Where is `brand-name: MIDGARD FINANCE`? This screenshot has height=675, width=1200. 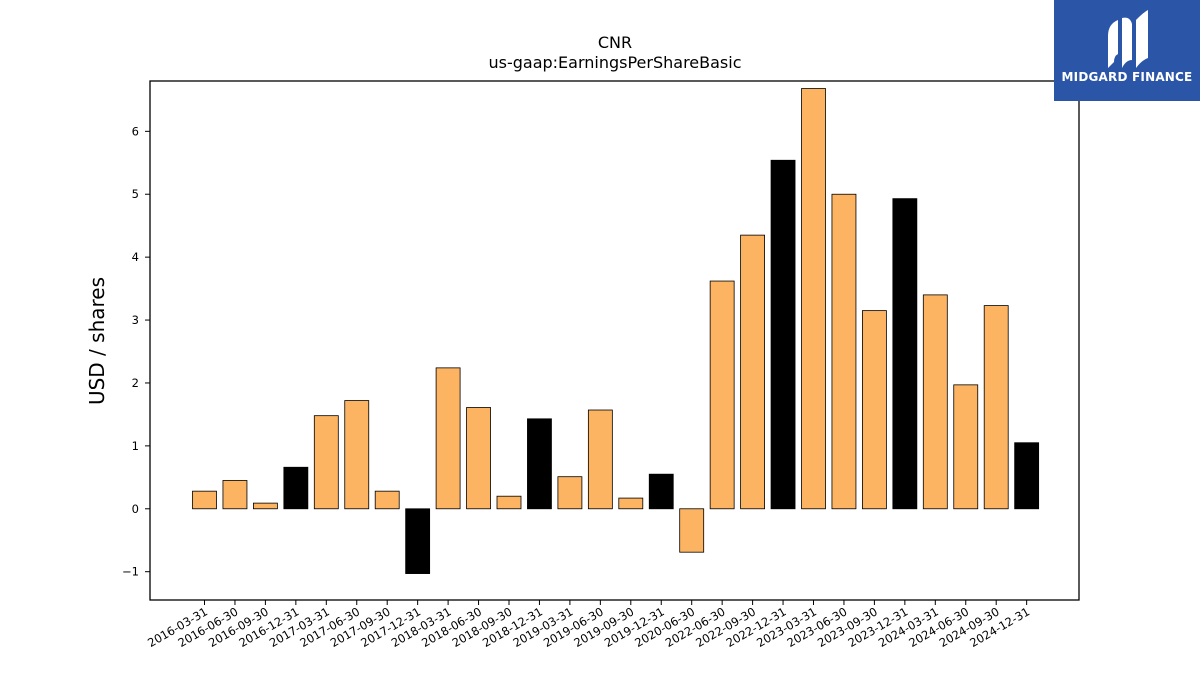
brand-name: MIDGARD FINANCE is located at coordinates (1127, 77).